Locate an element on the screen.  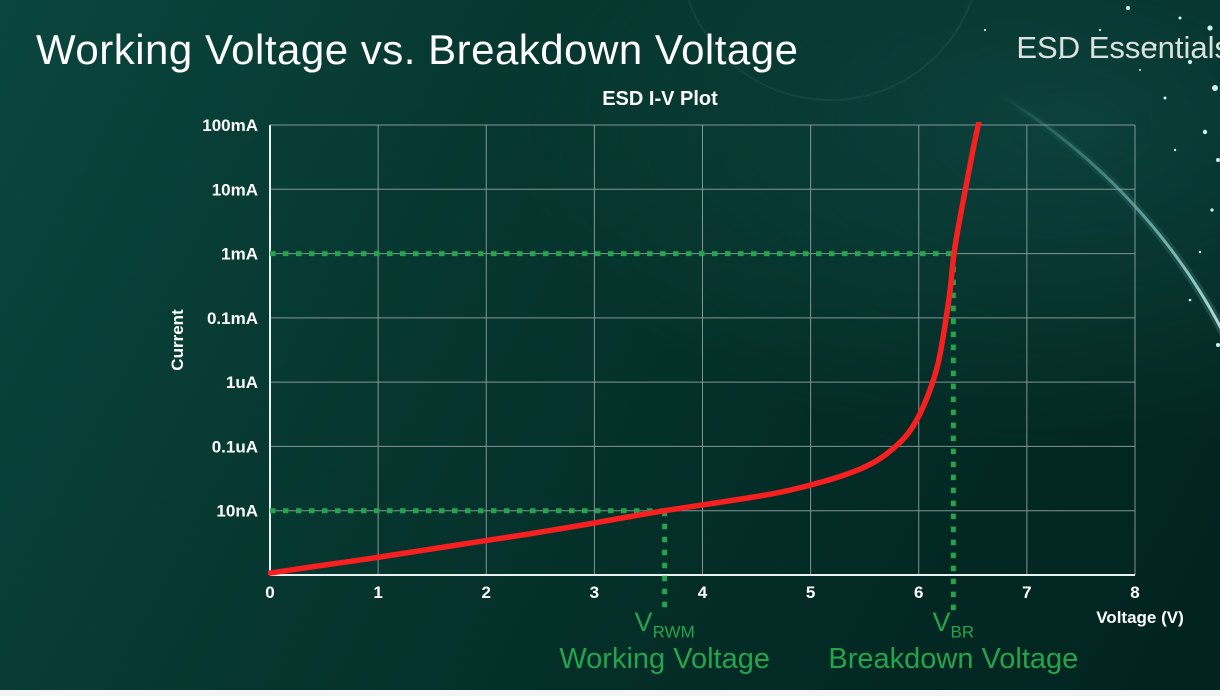
breakdown-voltage-caption: Breakdown Voltage is located at coordinates (953, 659).